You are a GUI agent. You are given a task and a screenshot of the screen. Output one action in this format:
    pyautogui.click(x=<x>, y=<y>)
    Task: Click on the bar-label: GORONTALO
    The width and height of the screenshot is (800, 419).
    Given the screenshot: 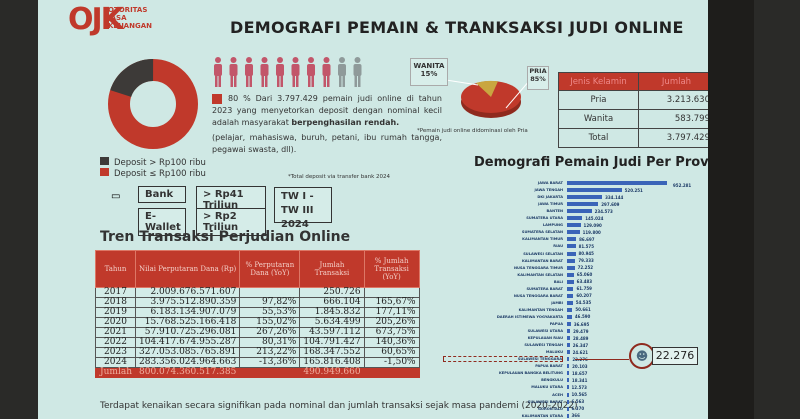 What is the action you would take?
    pyautogui.click(x=550, y=408)
    